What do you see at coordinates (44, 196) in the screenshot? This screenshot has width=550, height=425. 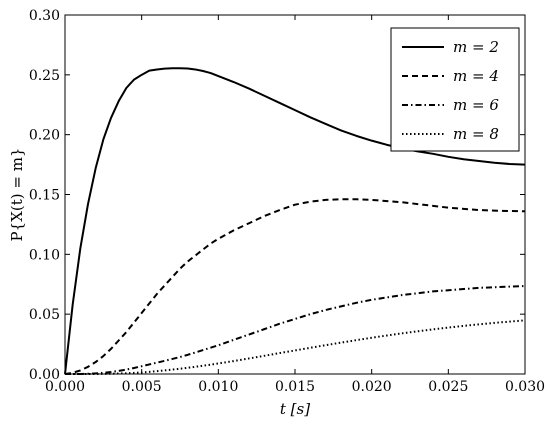 I see `y-tick-label: 0.15` at bounding box center [44, 196].